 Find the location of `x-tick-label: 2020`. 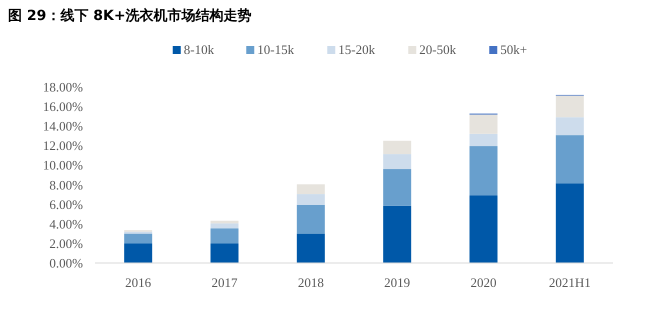

x-tick-label: 2020 is located at coordinates (483, 282).